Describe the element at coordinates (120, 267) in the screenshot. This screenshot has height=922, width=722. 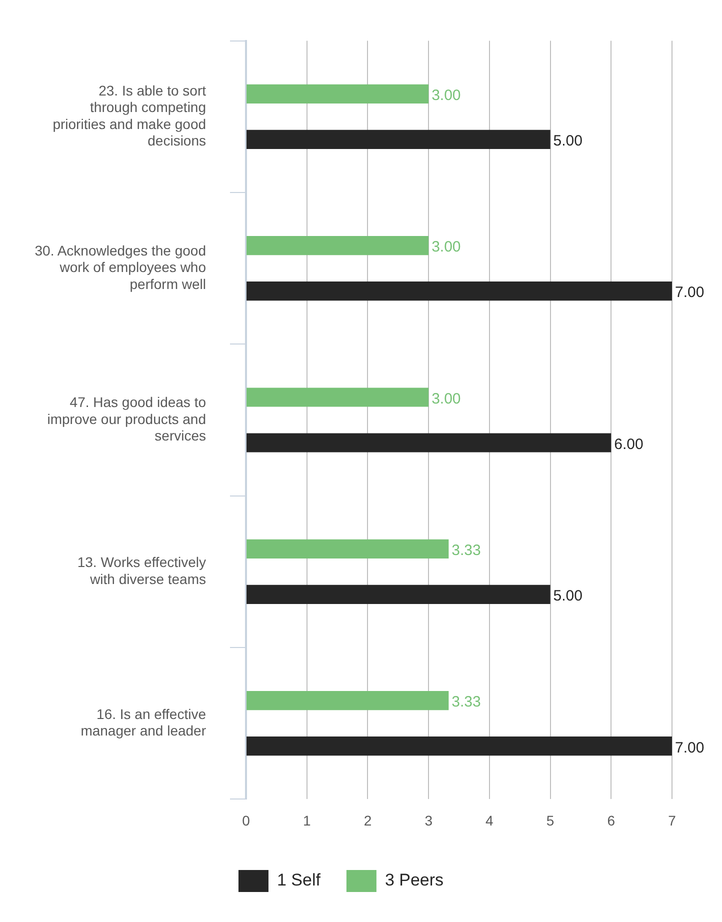
I see `y-tick-label: 30. Acknowledges the good work of employees who perform well` at that location.